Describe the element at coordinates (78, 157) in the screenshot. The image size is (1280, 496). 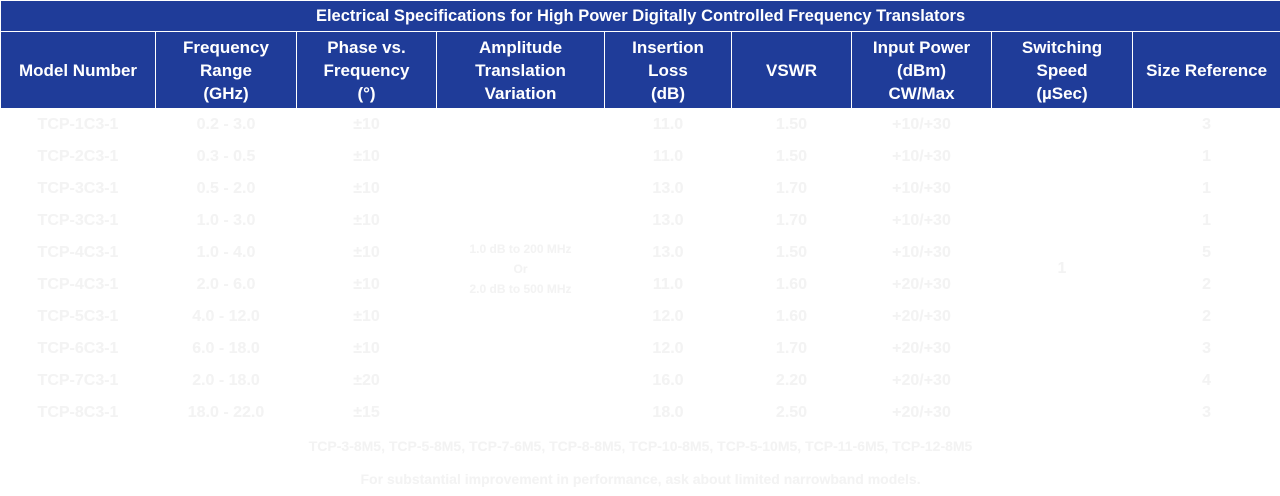
I see `cell-model: TCP-2C3-1` at that location.